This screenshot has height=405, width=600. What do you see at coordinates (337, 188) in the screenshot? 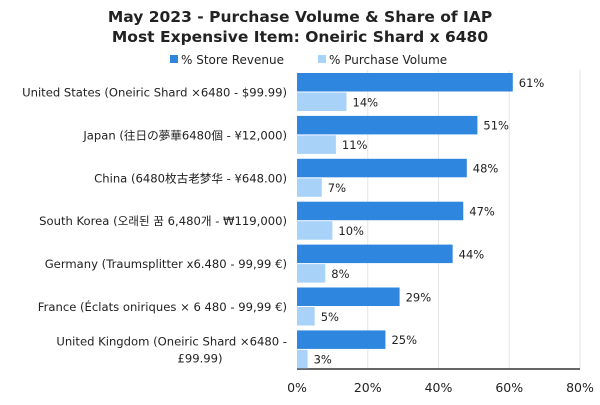
I see `data-label: 7%` at bounding box center [337, 188].